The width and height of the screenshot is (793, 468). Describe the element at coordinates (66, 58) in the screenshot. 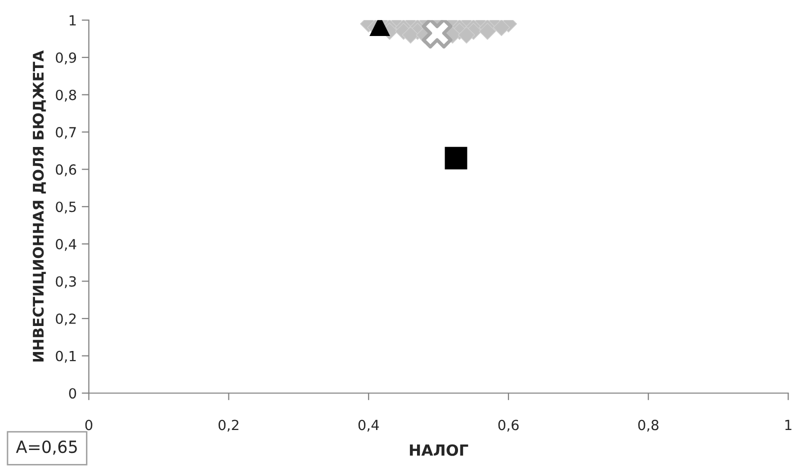

I see `y-tick-label: 0,9` at that location.